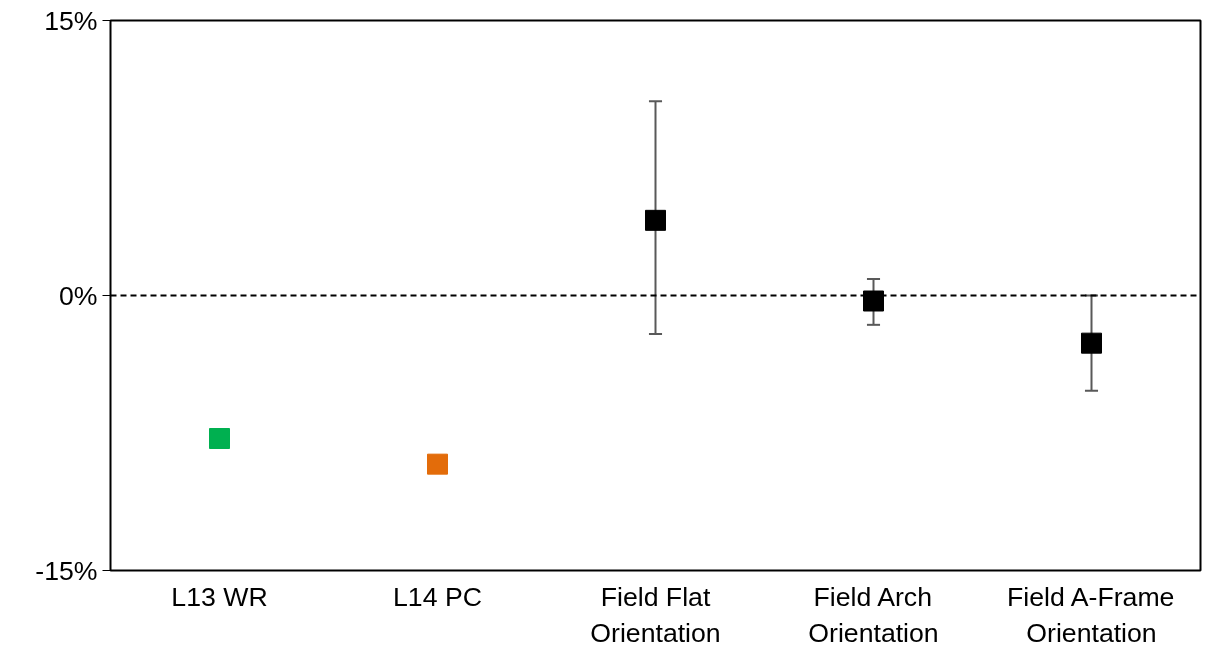  What do you see at coordinates (655, 614) in the screenshot?
I see `x-tick-label: Field Flat Orientation` at bounding box center [655, 614].